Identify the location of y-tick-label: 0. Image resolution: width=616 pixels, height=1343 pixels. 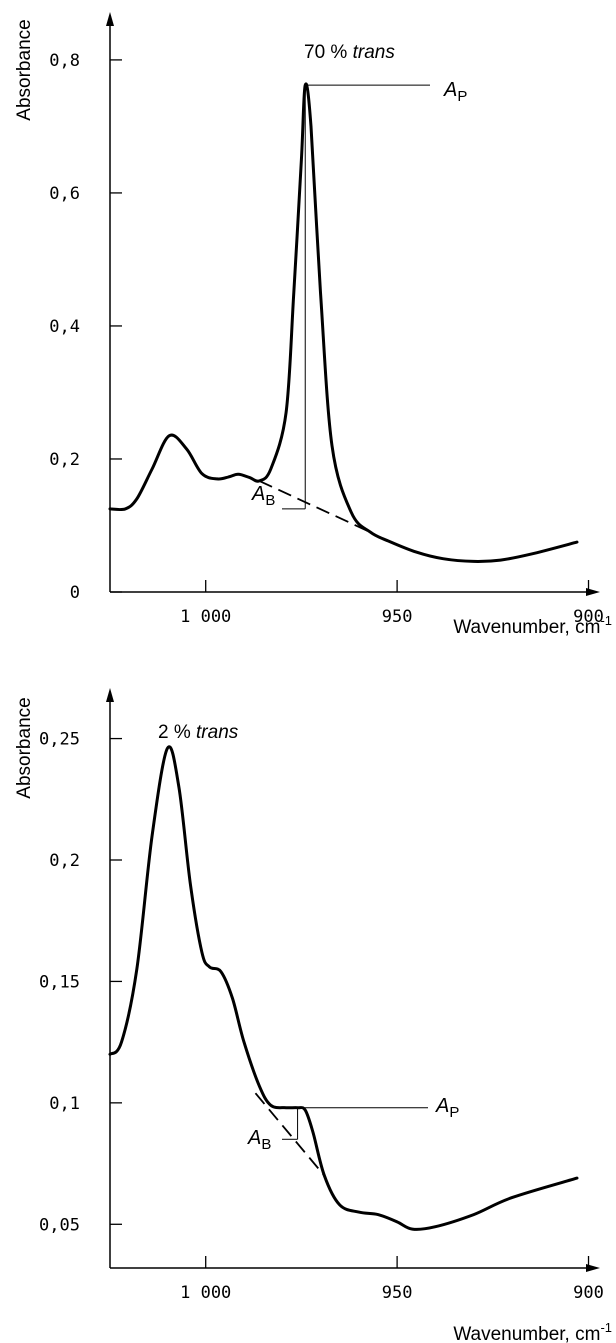
(75, 593).